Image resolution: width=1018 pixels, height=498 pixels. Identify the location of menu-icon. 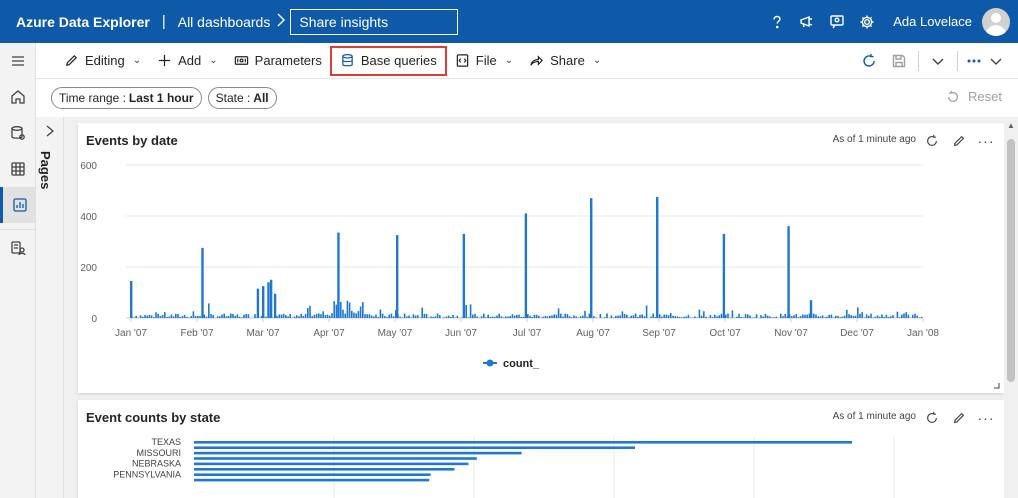
(18, 61).